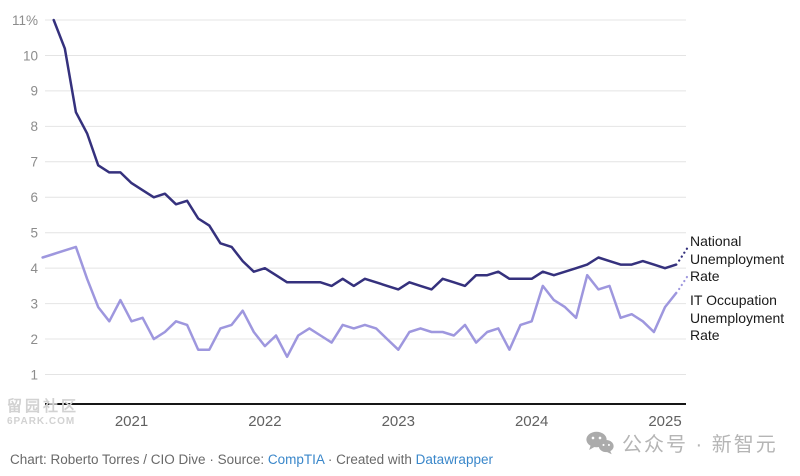 Image resolution: width=800 pixels, height=476 pixels. I want to click on series-label-national-unemployment-rate: National Unemployment Rate, so click(737, 259).